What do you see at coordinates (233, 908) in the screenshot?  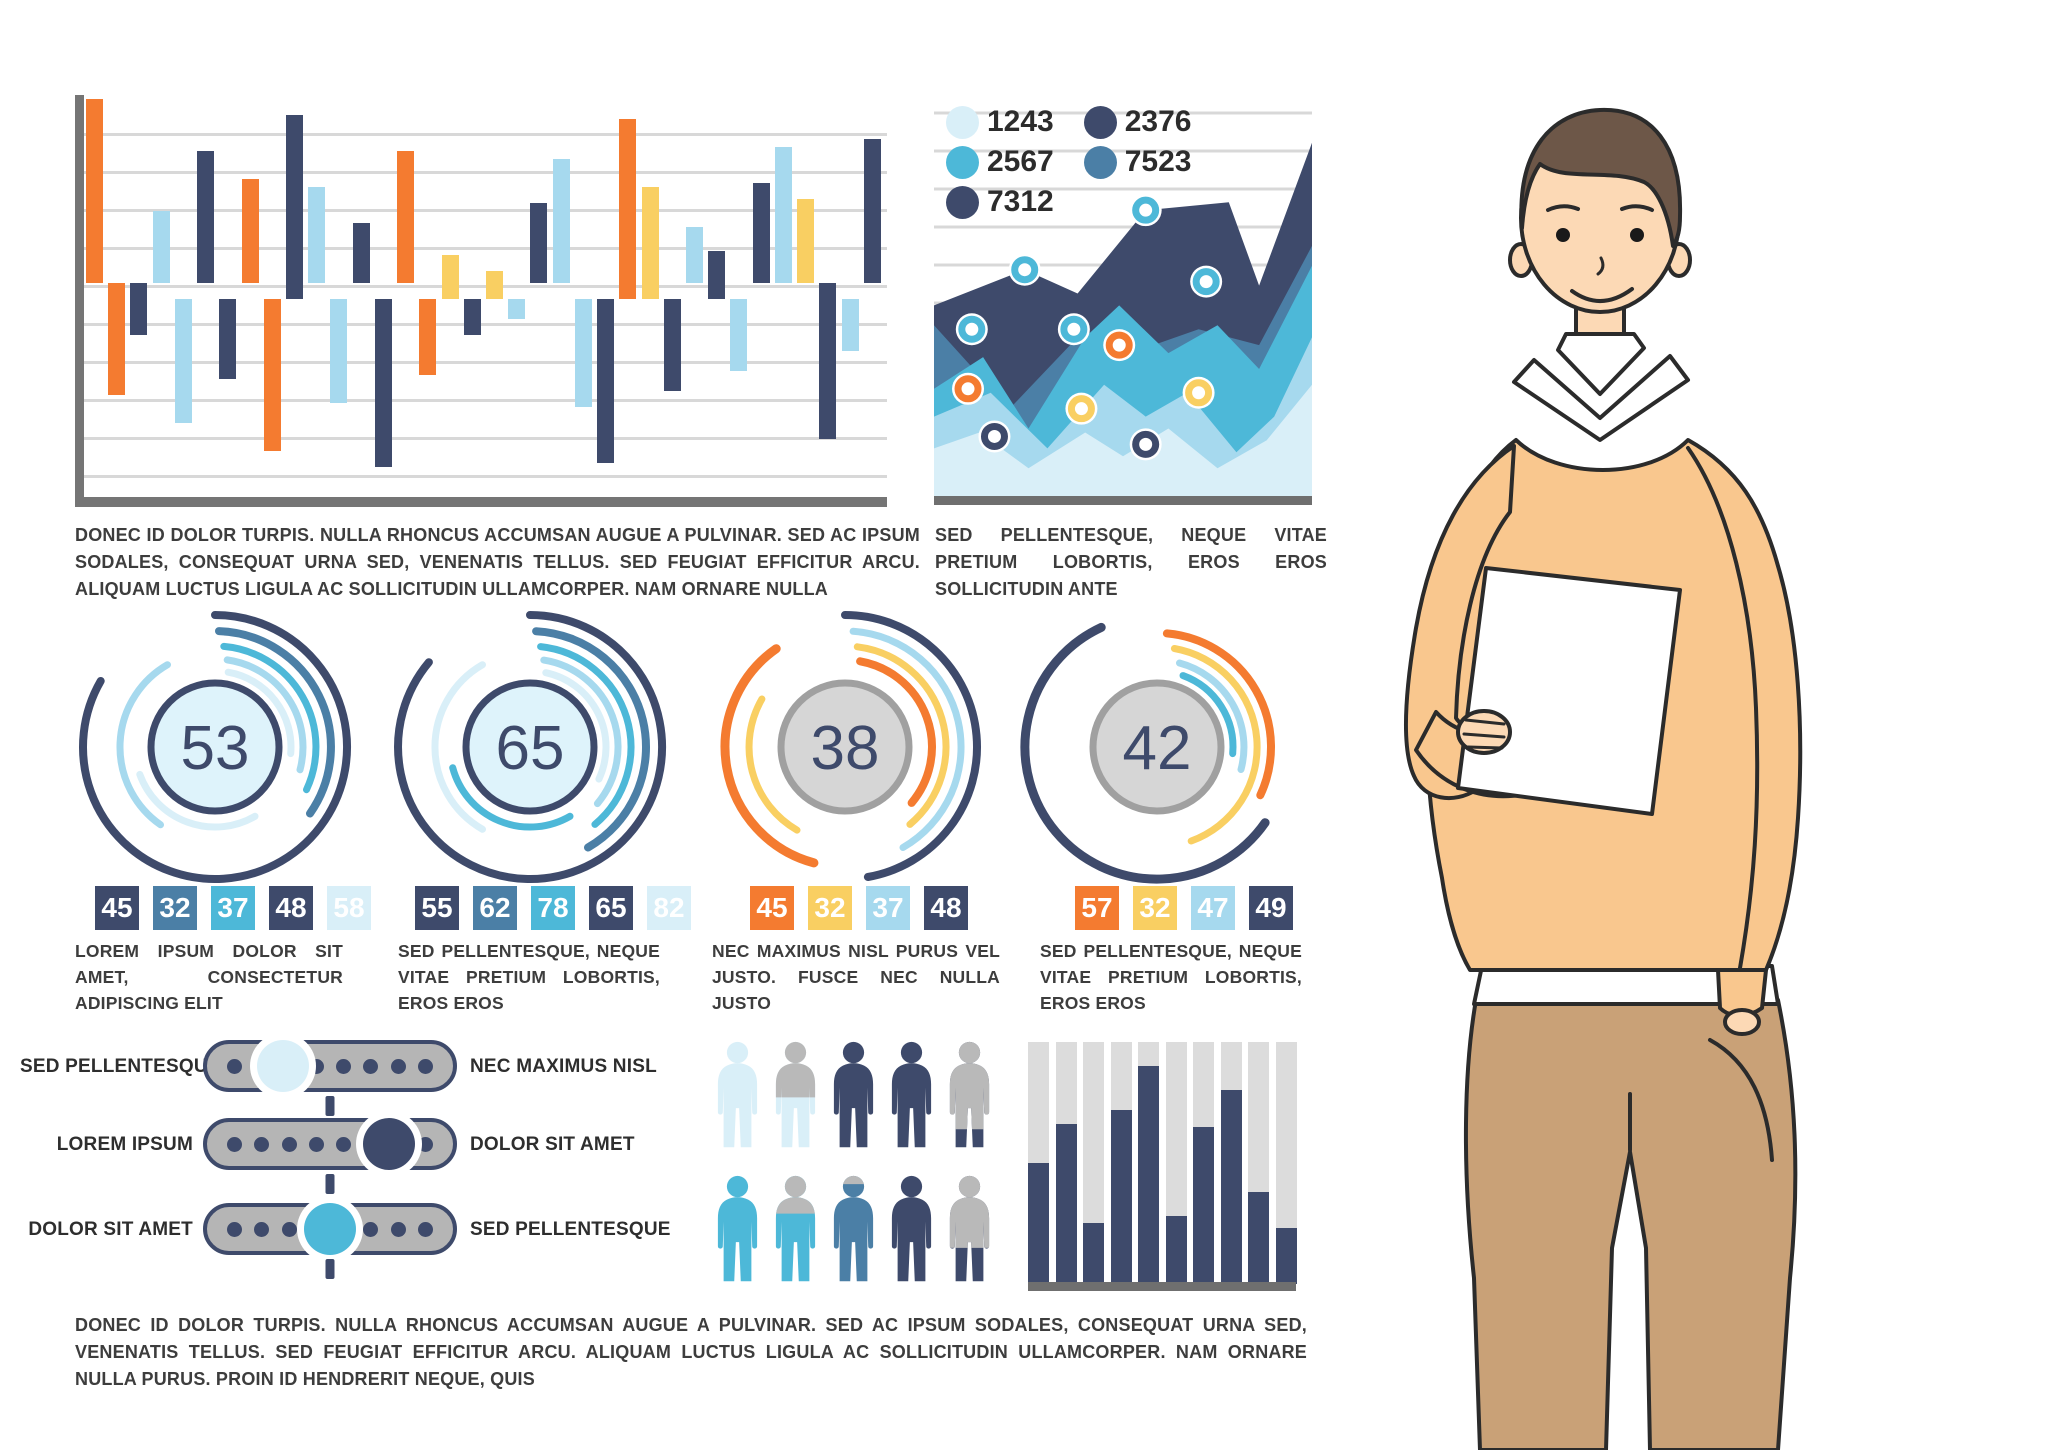 I see `badge: 37` at bounding box center [233, 908].